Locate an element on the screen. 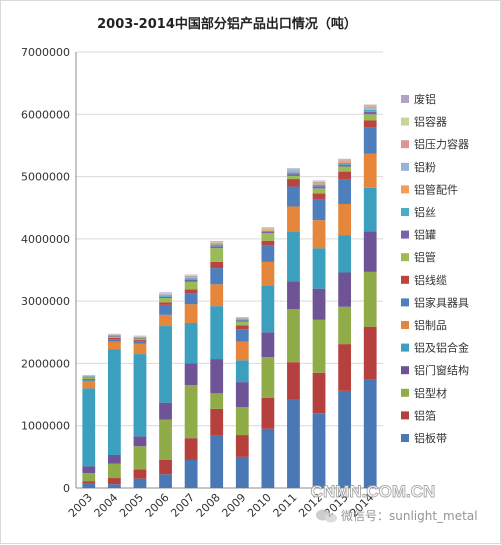  legend-item: 铝粉 is located at coordinates (418, 167).